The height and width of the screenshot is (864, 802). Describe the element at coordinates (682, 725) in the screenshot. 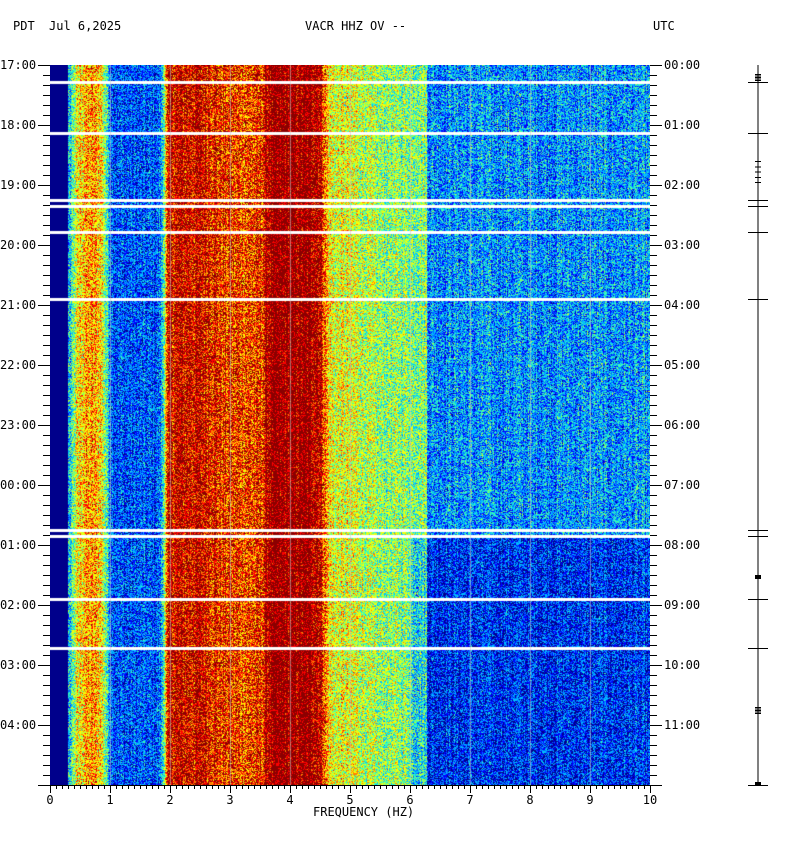

I see `right-tick-label: 11:00` at that location.